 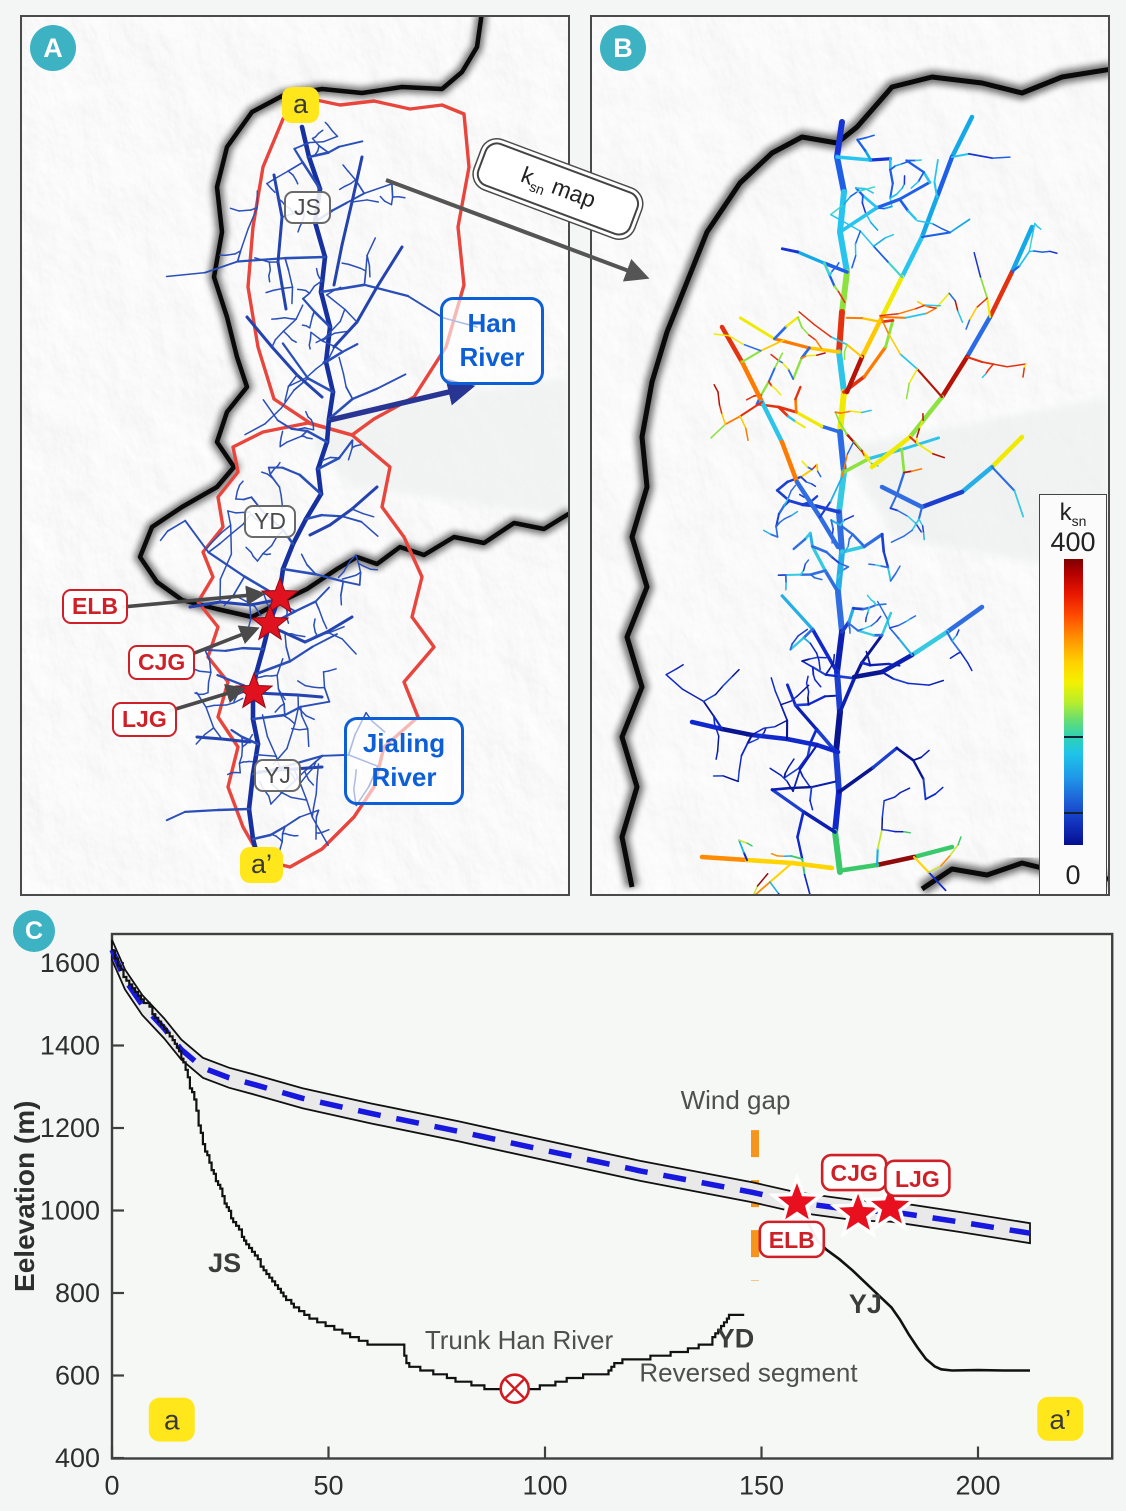 I want to click on svg-text: a’, so click(x=1060, y=1419).